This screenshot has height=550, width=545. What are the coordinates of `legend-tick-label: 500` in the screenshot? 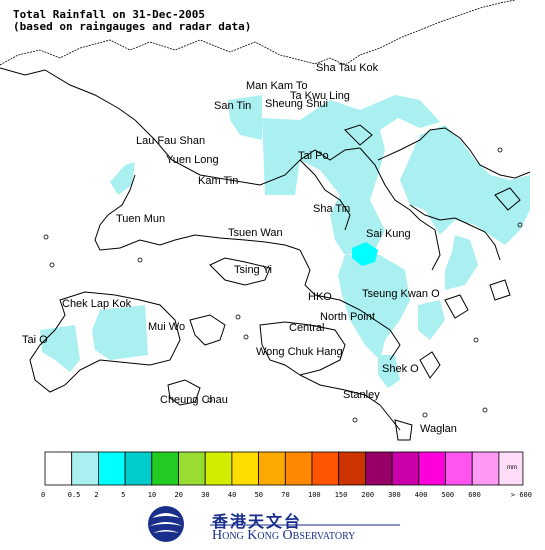 It's located at (448, 495).